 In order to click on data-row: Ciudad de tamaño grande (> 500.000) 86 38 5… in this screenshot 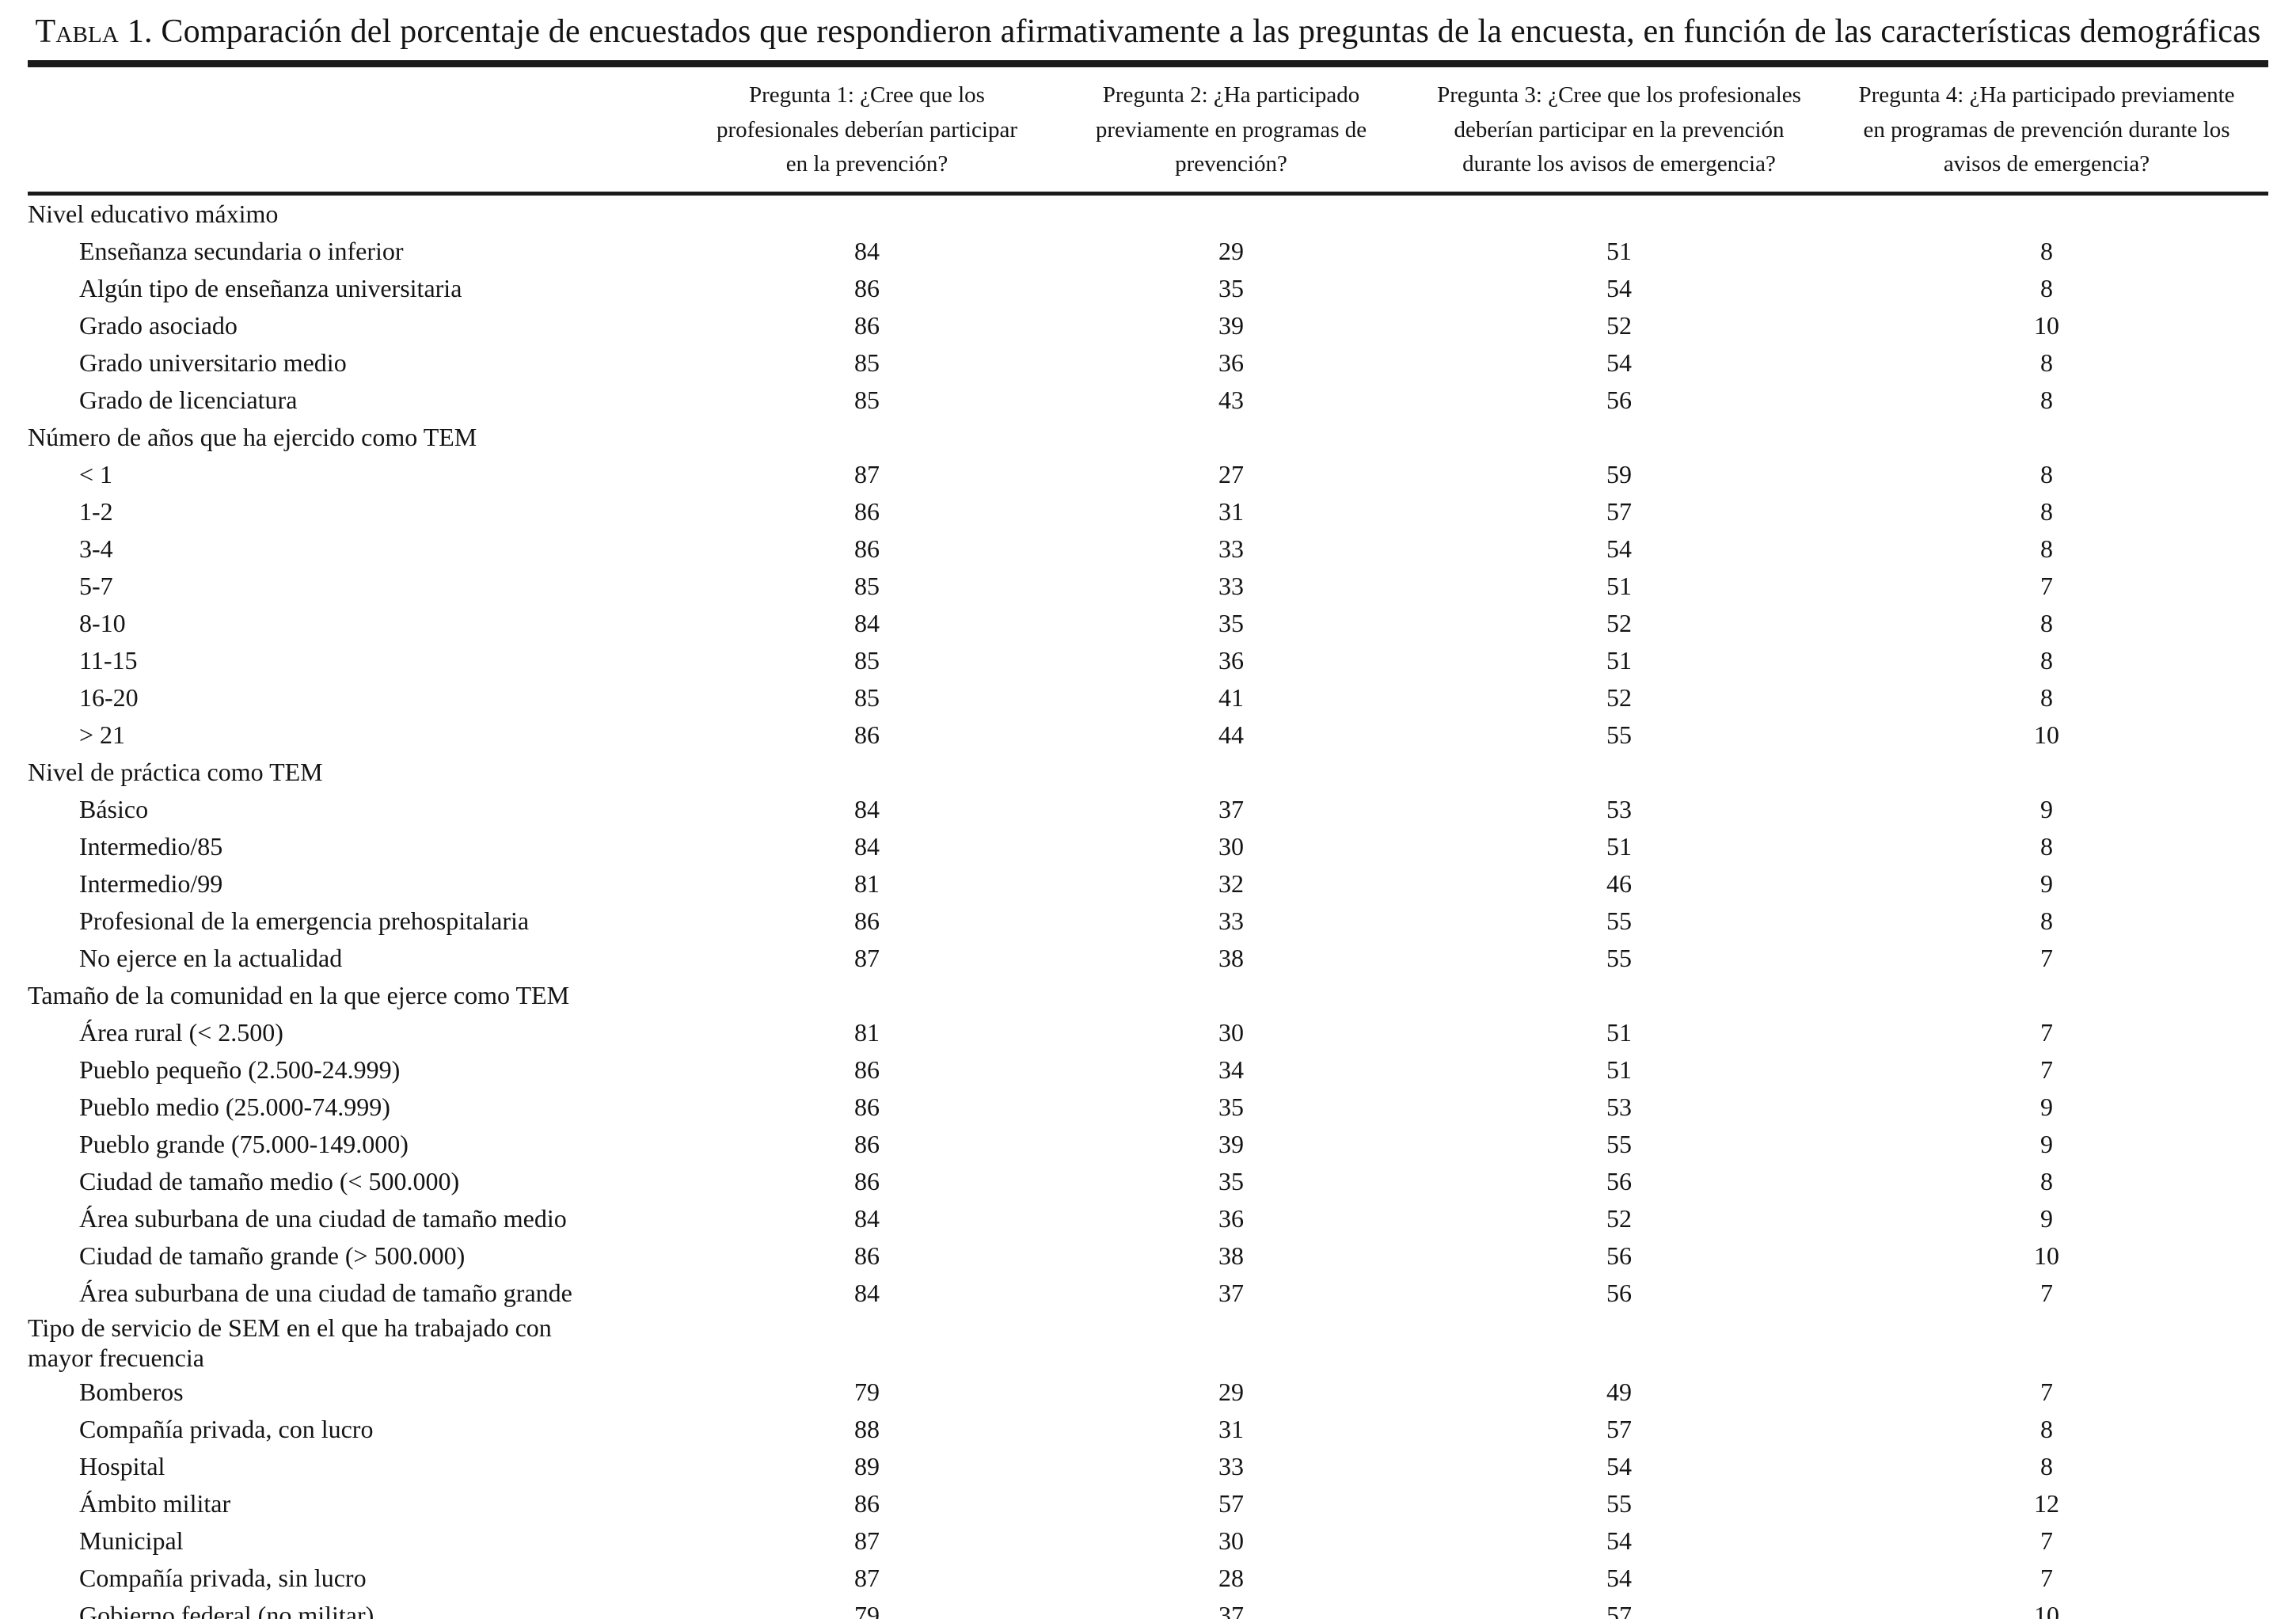, I will do `click(1148, 1256)`.